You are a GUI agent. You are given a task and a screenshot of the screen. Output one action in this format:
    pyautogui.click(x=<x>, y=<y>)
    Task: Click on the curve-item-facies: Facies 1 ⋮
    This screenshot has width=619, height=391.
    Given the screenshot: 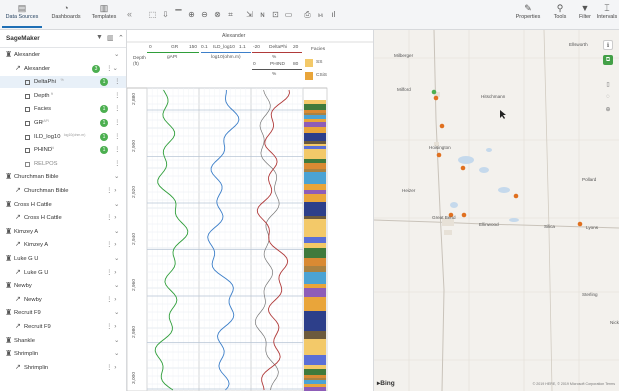 What is the action you would take?
    pyautogui.click(x=63, y=109)
    